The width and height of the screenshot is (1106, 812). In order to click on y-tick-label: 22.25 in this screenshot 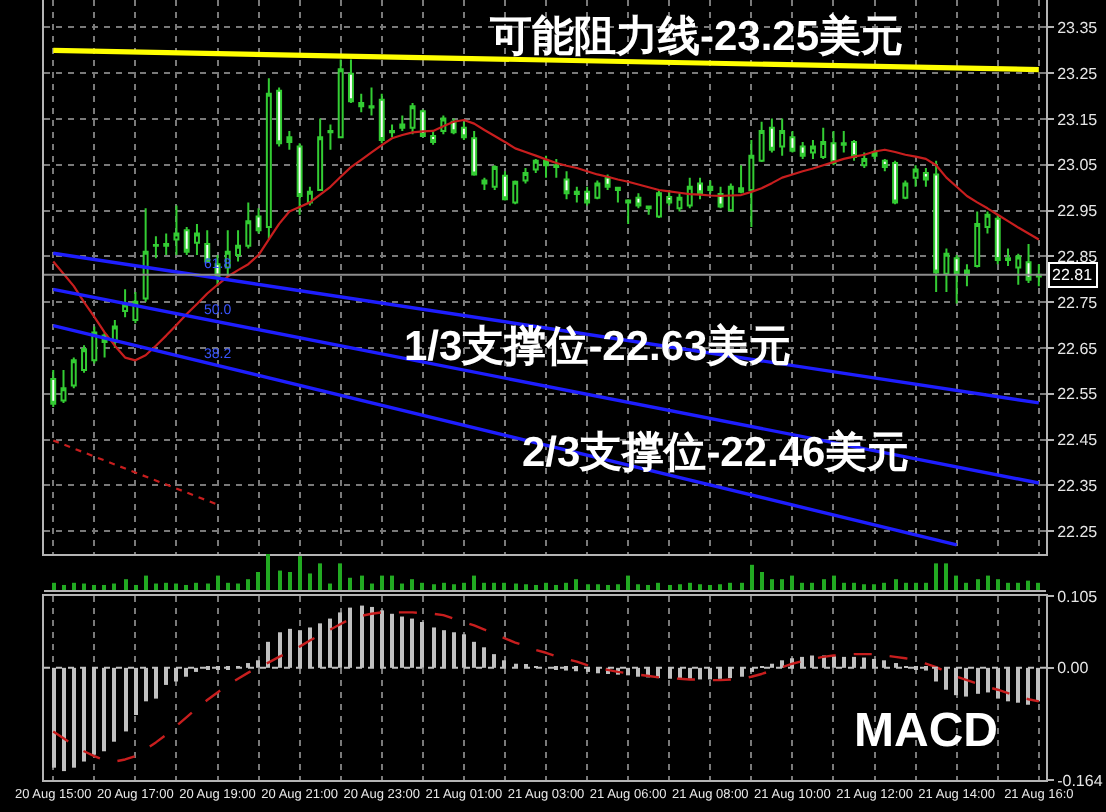, I will do `click(1078, 531)`.